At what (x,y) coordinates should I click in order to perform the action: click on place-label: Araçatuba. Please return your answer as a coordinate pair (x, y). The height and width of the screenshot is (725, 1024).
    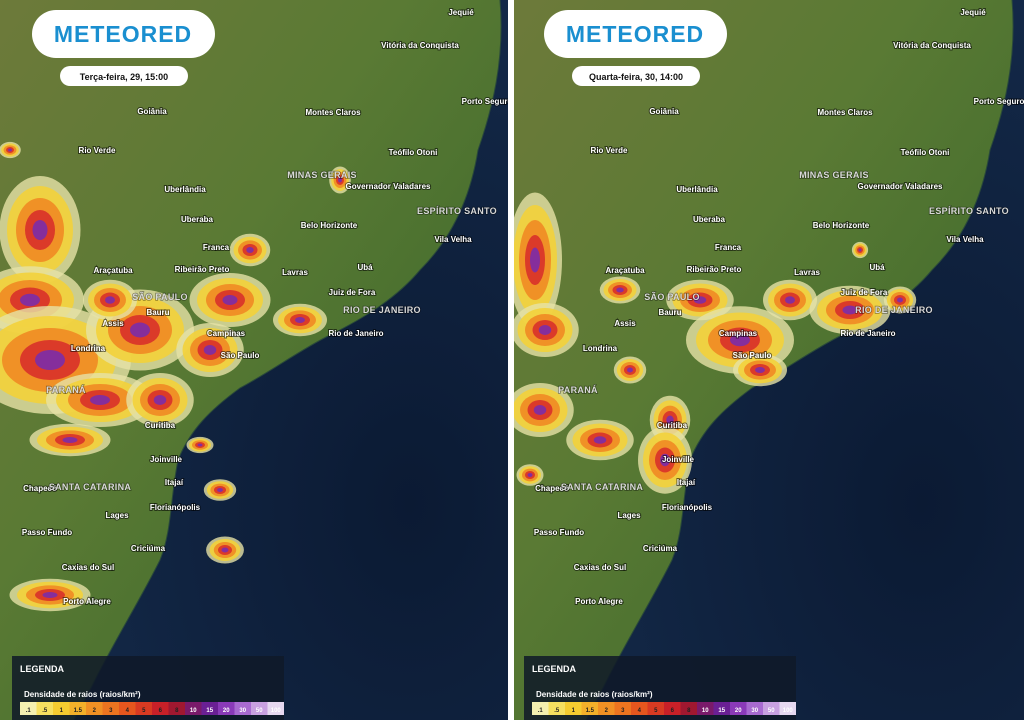
    Looking at the image, I should click on (113, 270).